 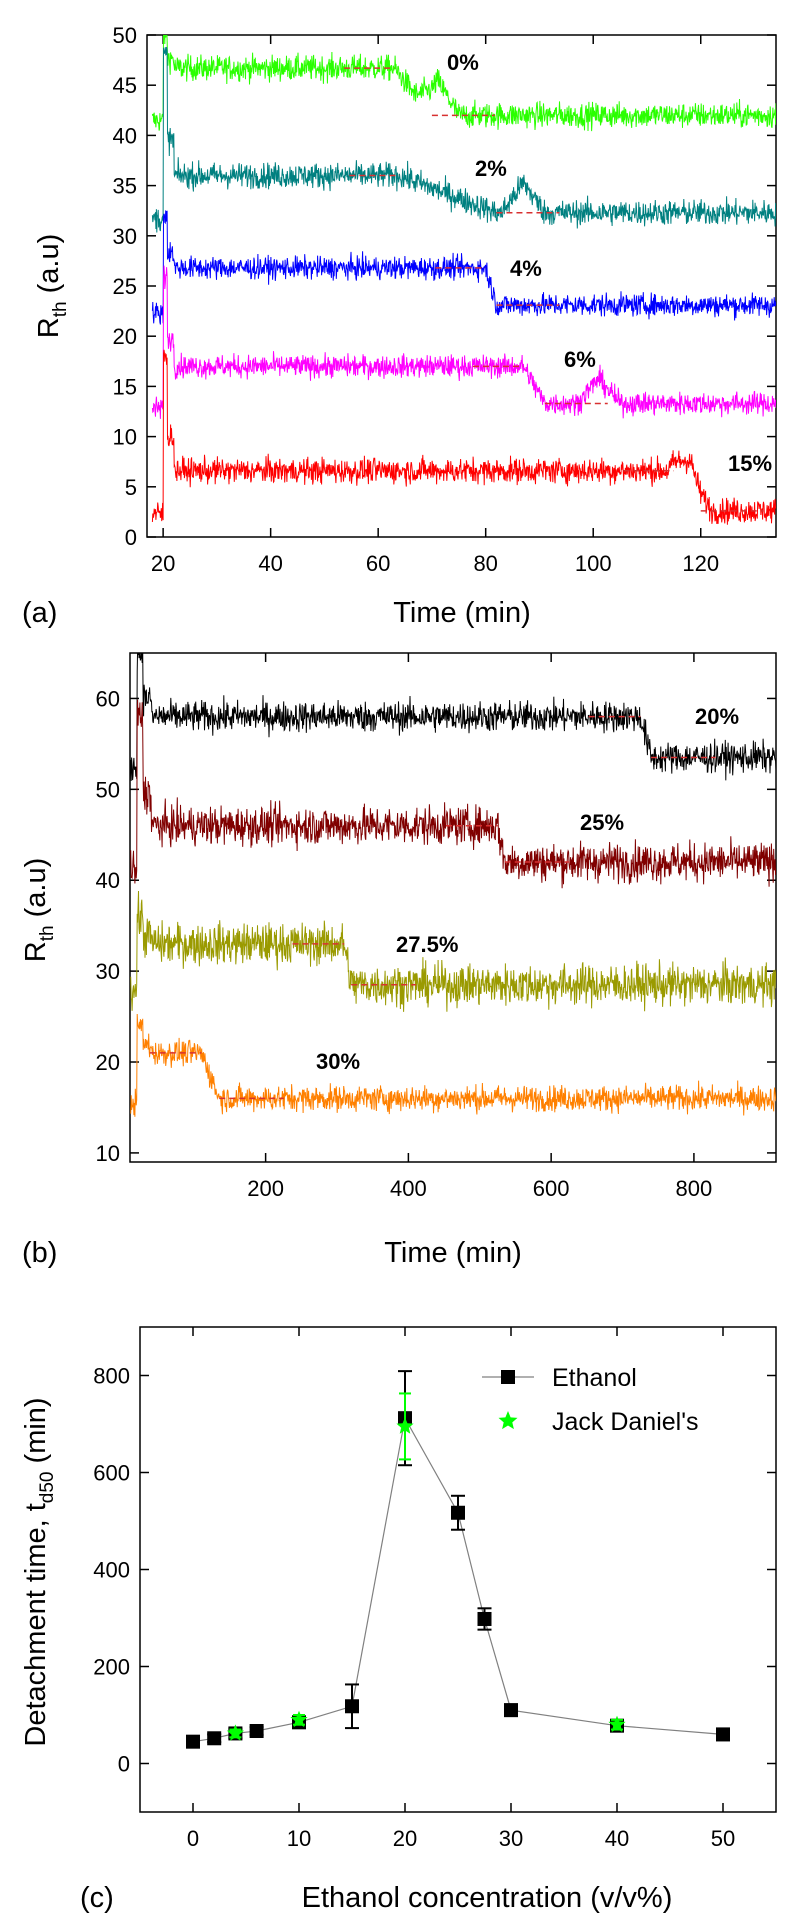 What do you see at coordinates (625, 1422) in the screenshot?
I see `legend-jd-label: Jack Daniel's` at bounding box center [625, 1422].